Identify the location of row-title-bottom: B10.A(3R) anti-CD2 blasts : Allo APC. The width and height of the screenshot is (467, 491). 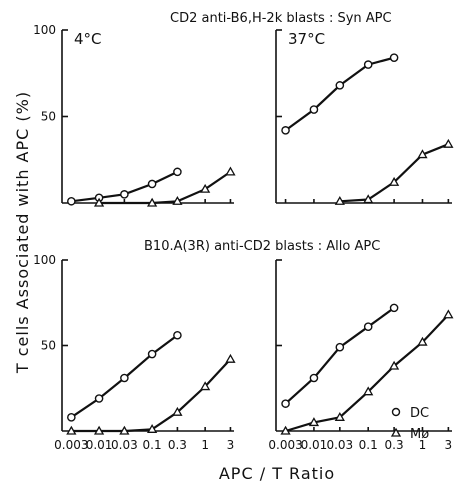
(262, 246).